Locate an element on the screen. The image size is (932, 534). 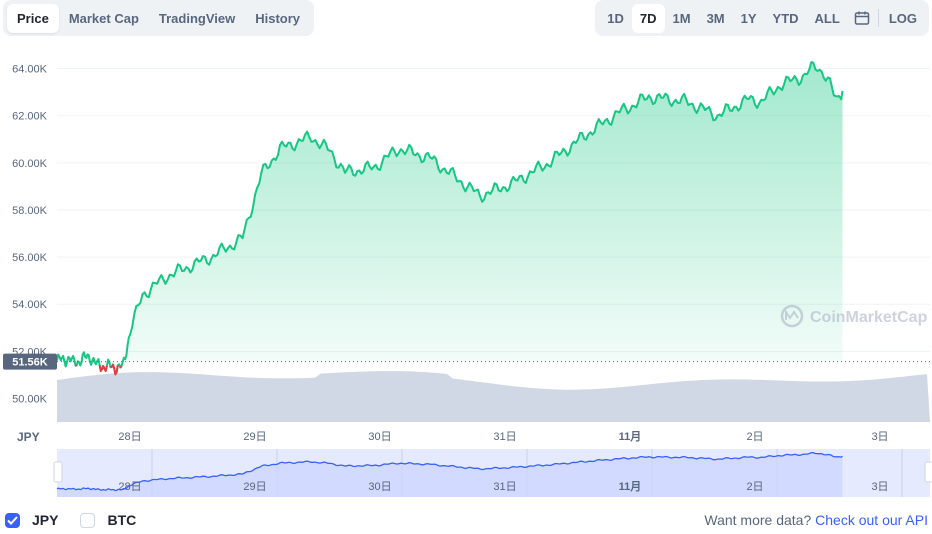
price-line-below-open is located at coordinates (99, 369).